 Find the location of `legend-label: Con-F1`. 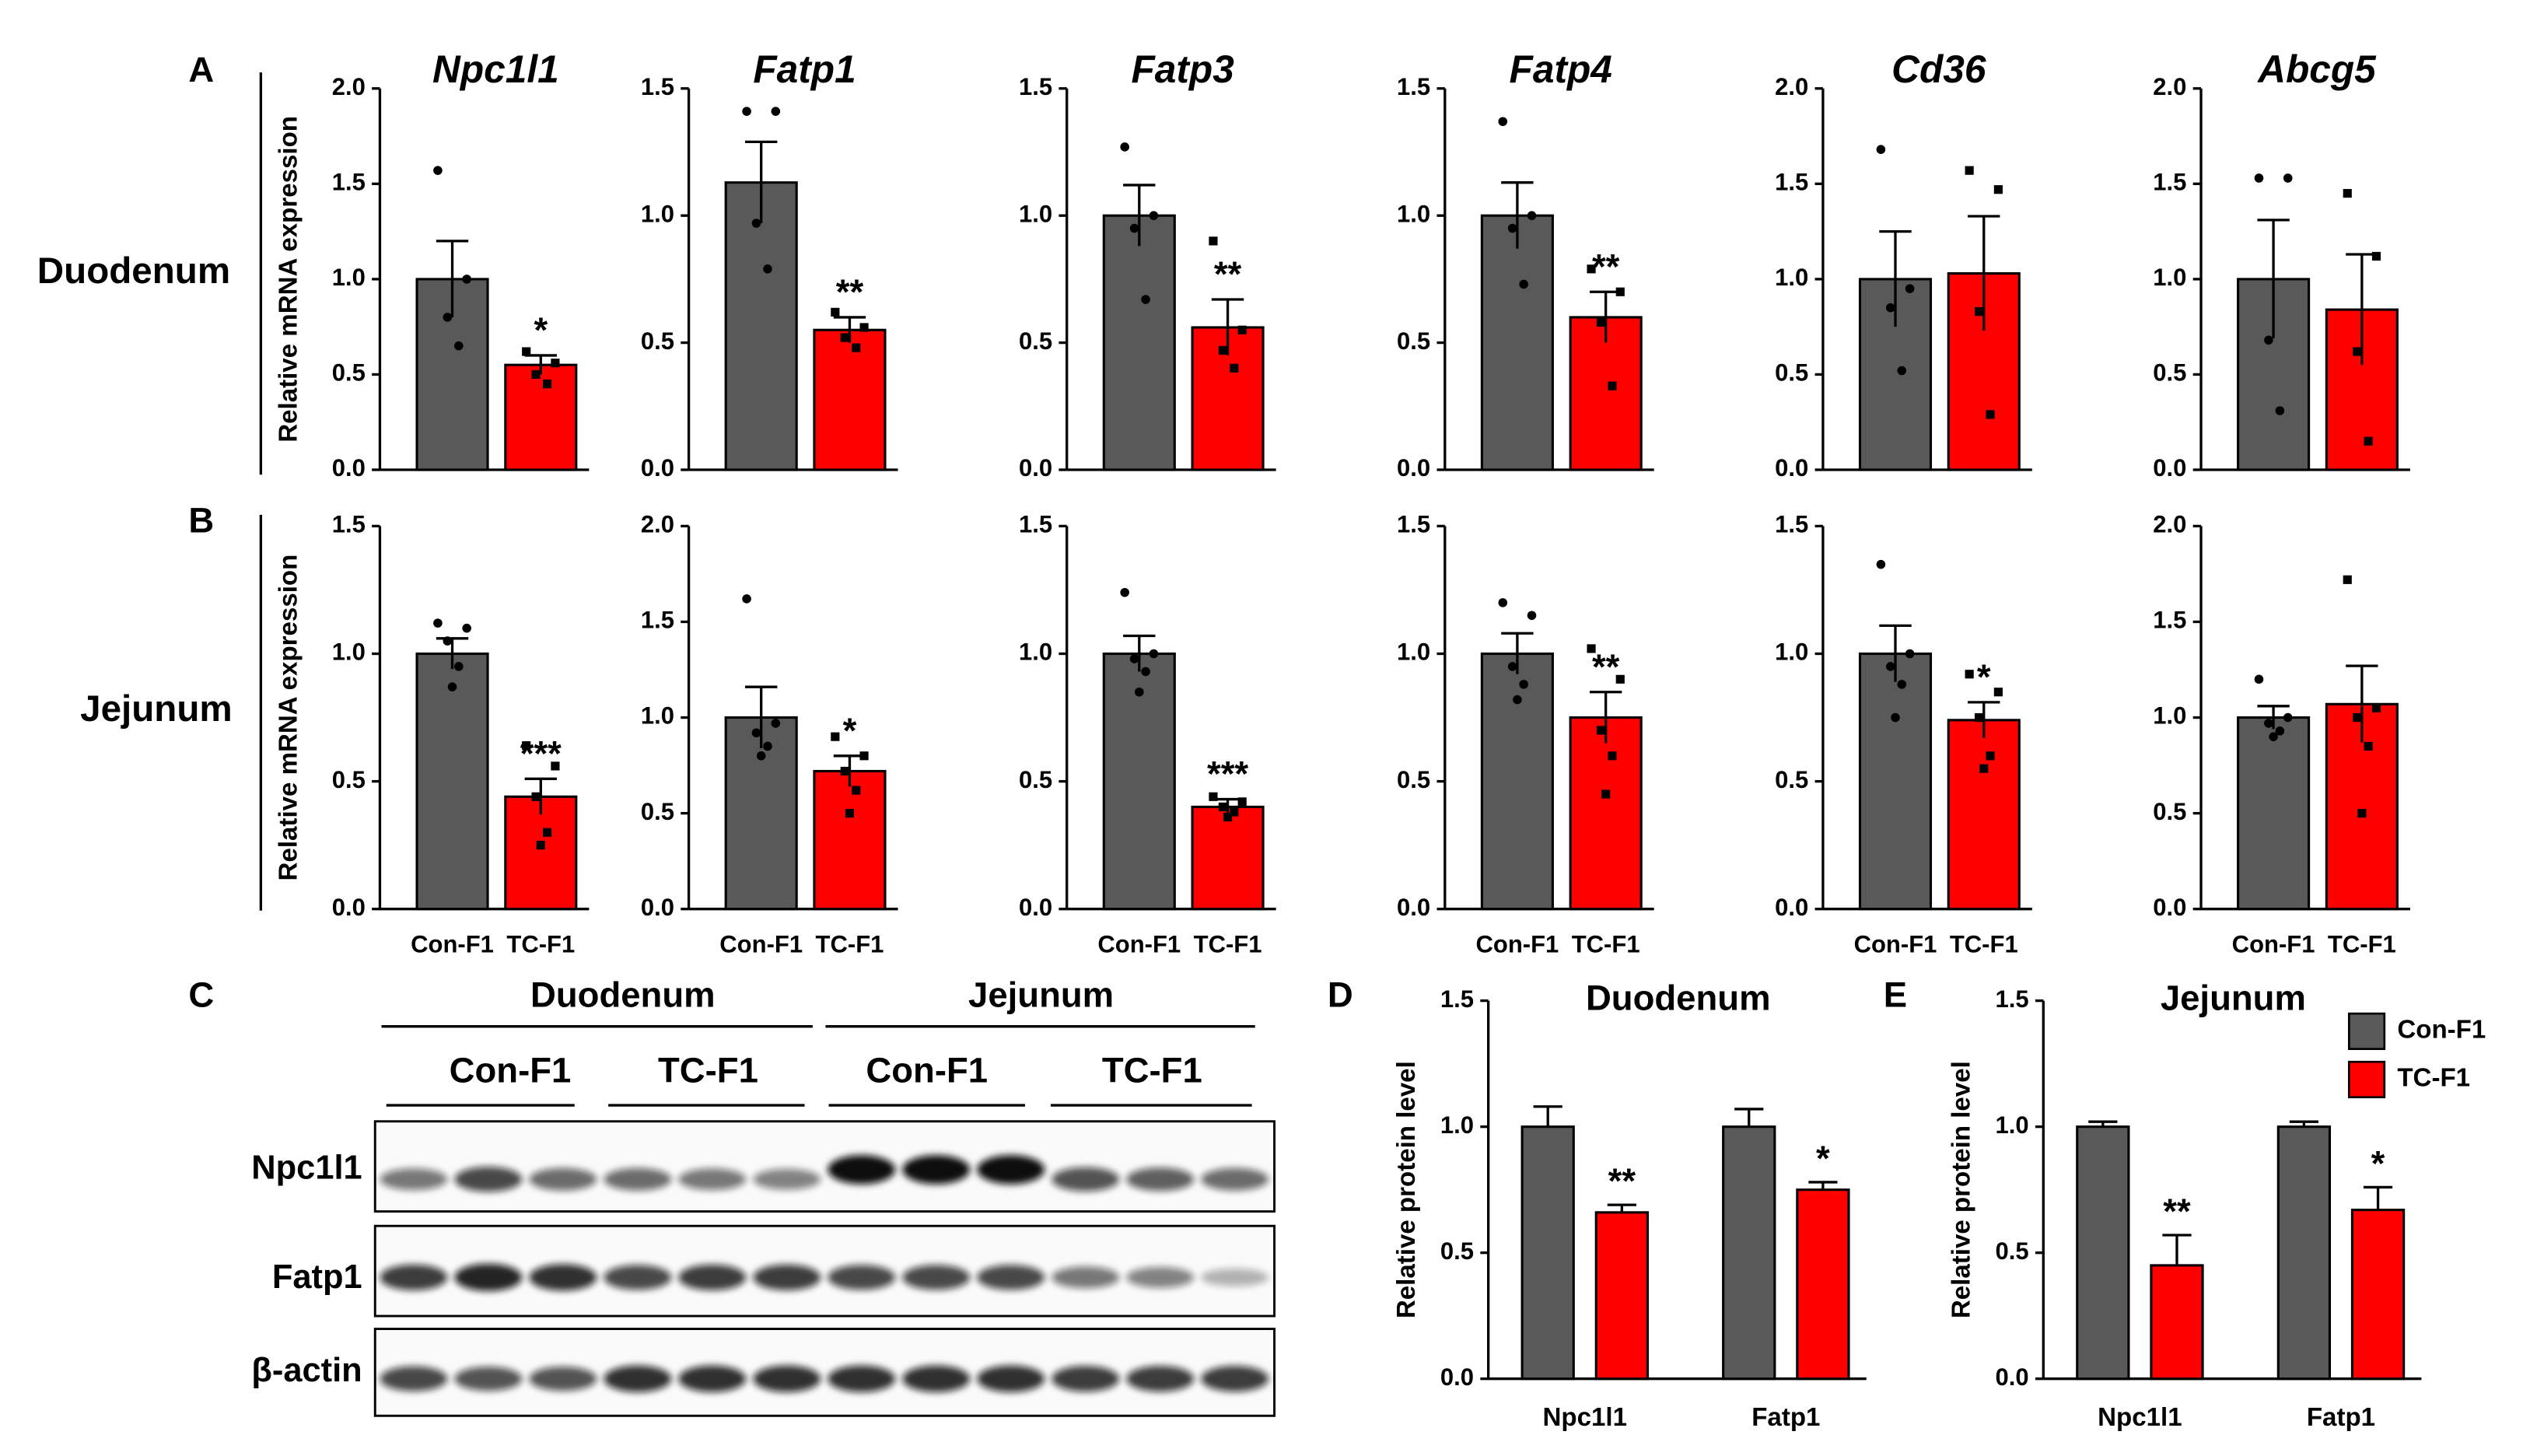

legend-label: Con-F1 is located at coordinates (2441, 1031).